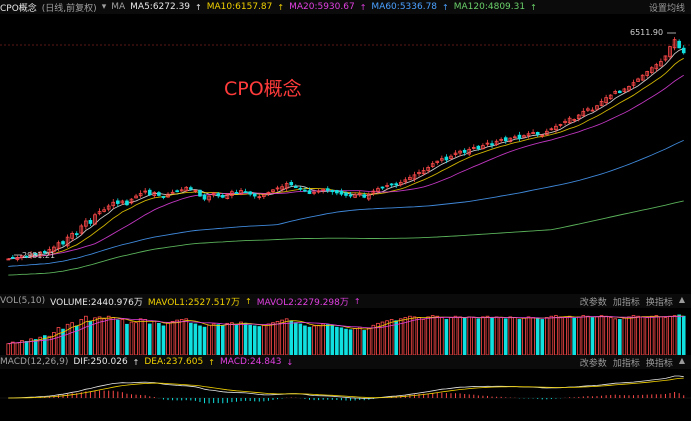 This screenshot has width=691, height=421. I want to click on volume-switch-indicator-button: 换指标, so click(659, 302).